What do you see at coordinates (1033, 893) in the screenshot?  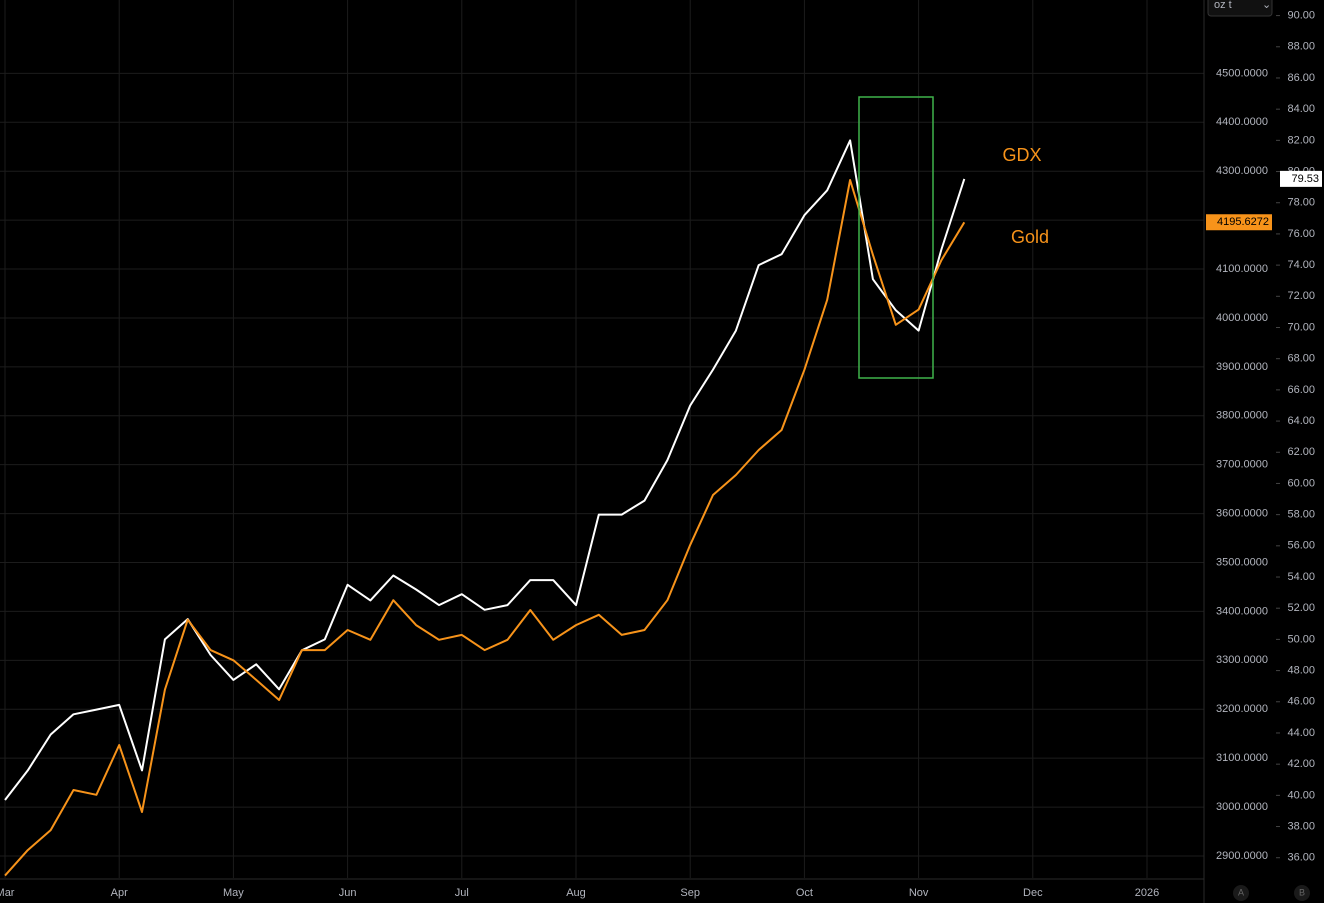 I see `x-tick-label: Dec` at bounding box center [1033, 893].